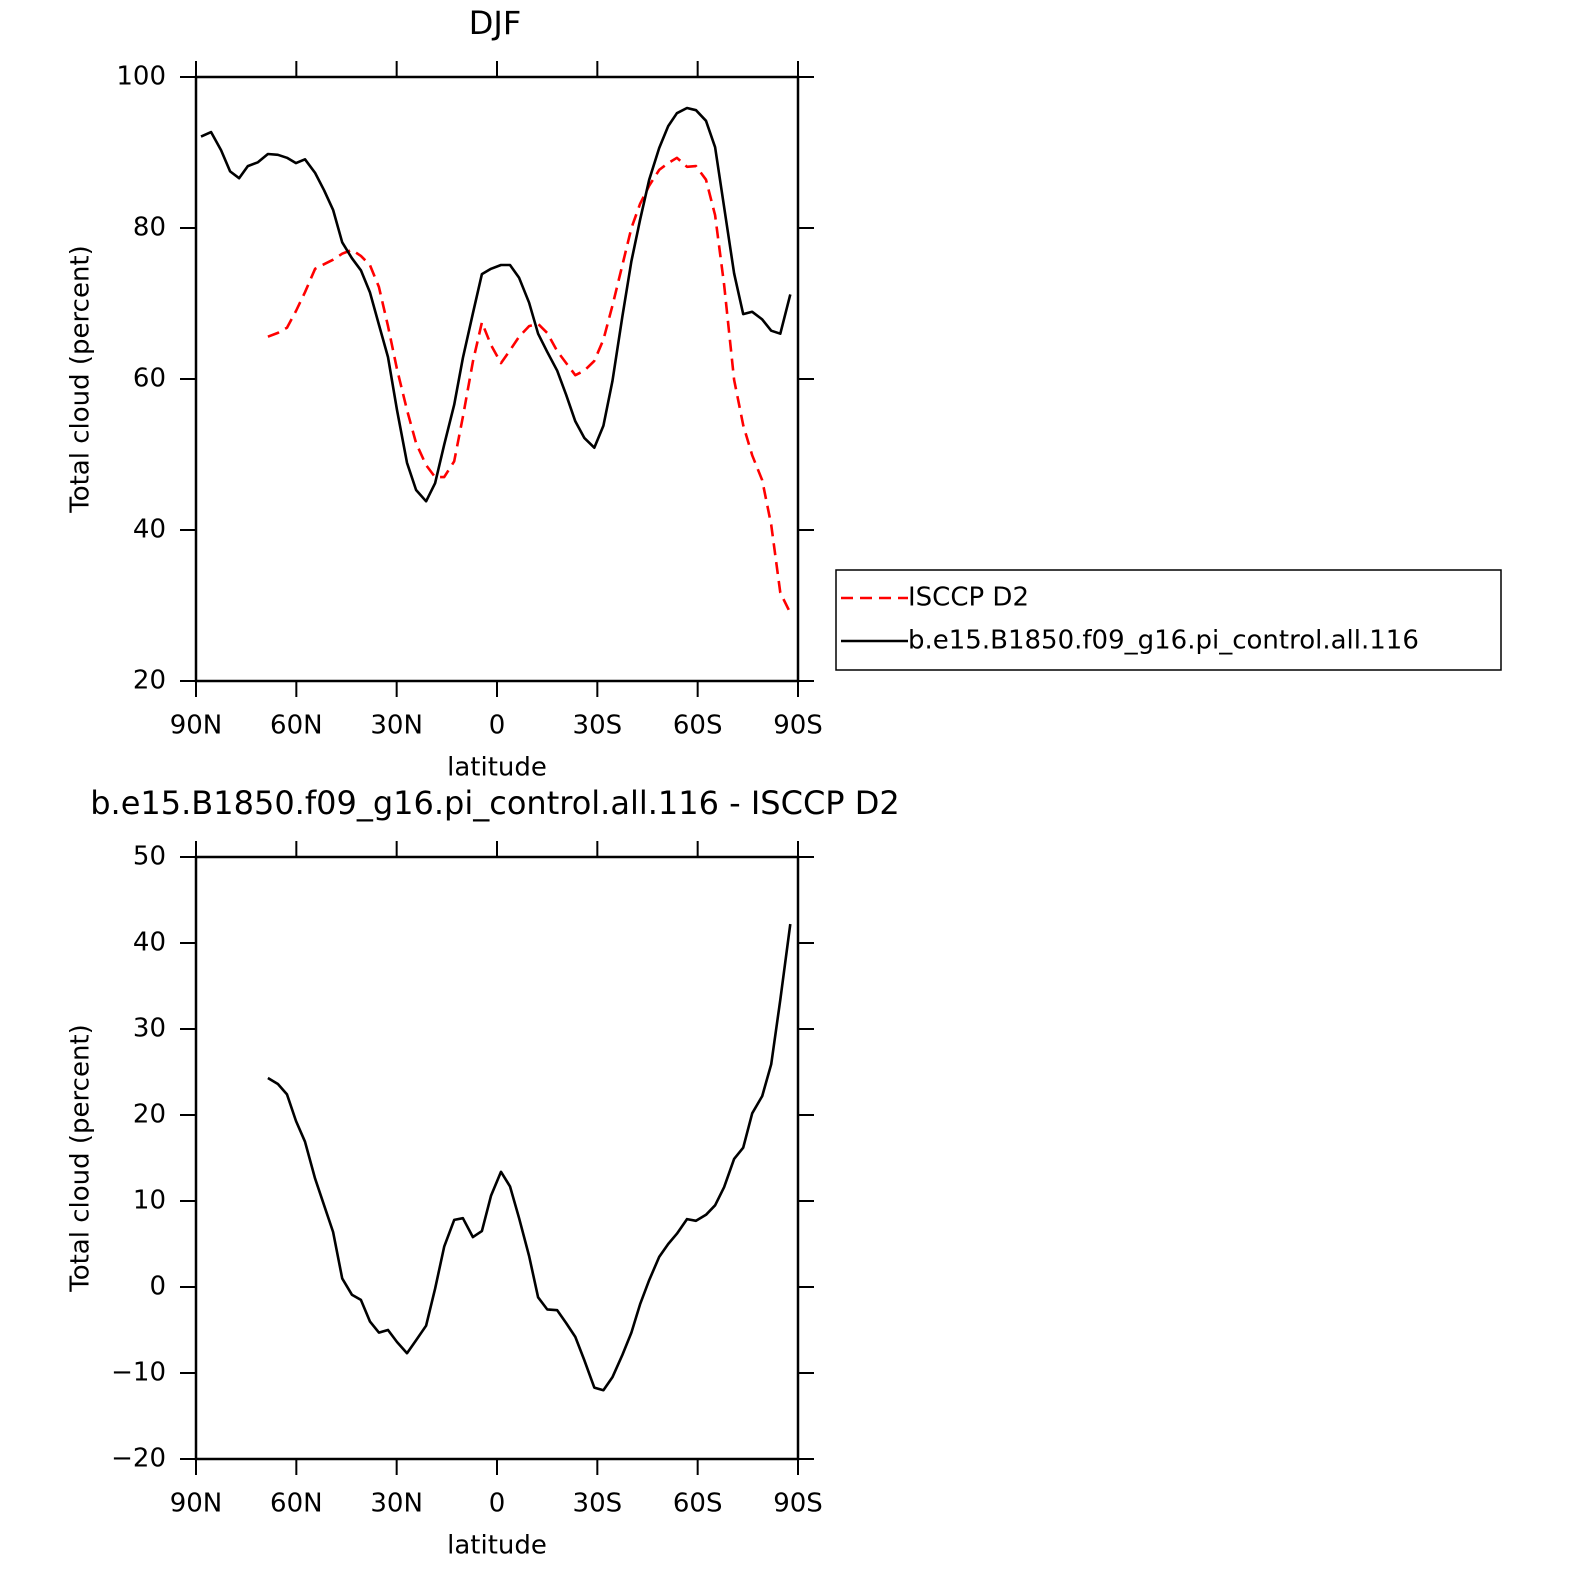 This screenshot has width=1574, height=1574. What do you see at coordinates (141, 77) in the screenshot?
I see `y-tick-label: 100` at bounding box center [141, 77].